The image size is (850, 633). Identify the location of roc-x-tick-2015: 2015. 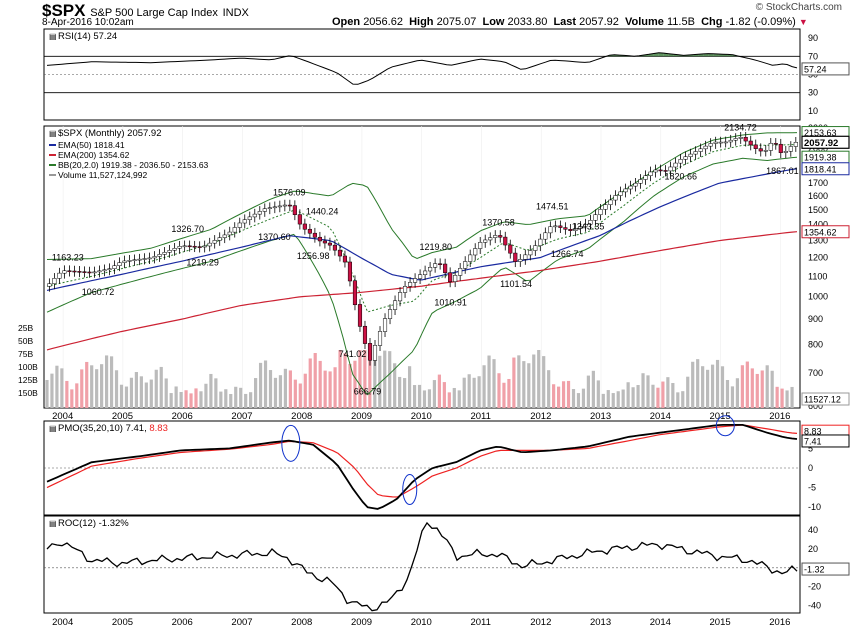
(720, 622).